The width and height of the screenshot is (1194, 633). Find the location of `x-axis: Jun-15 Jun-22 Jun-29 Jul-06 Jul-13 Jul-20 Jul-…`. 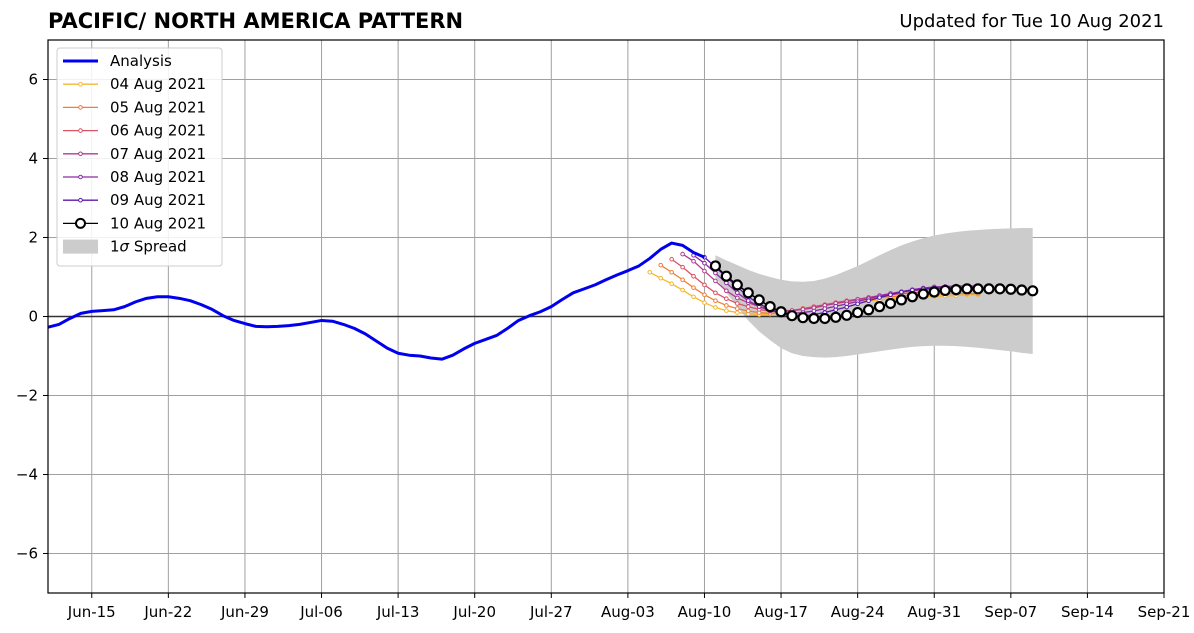

x-axis: Jun-15 Jun-22 Jun-29 Jul-06 Jul-13 Jul-20 Jul-… is located at coordinates (628, 607).